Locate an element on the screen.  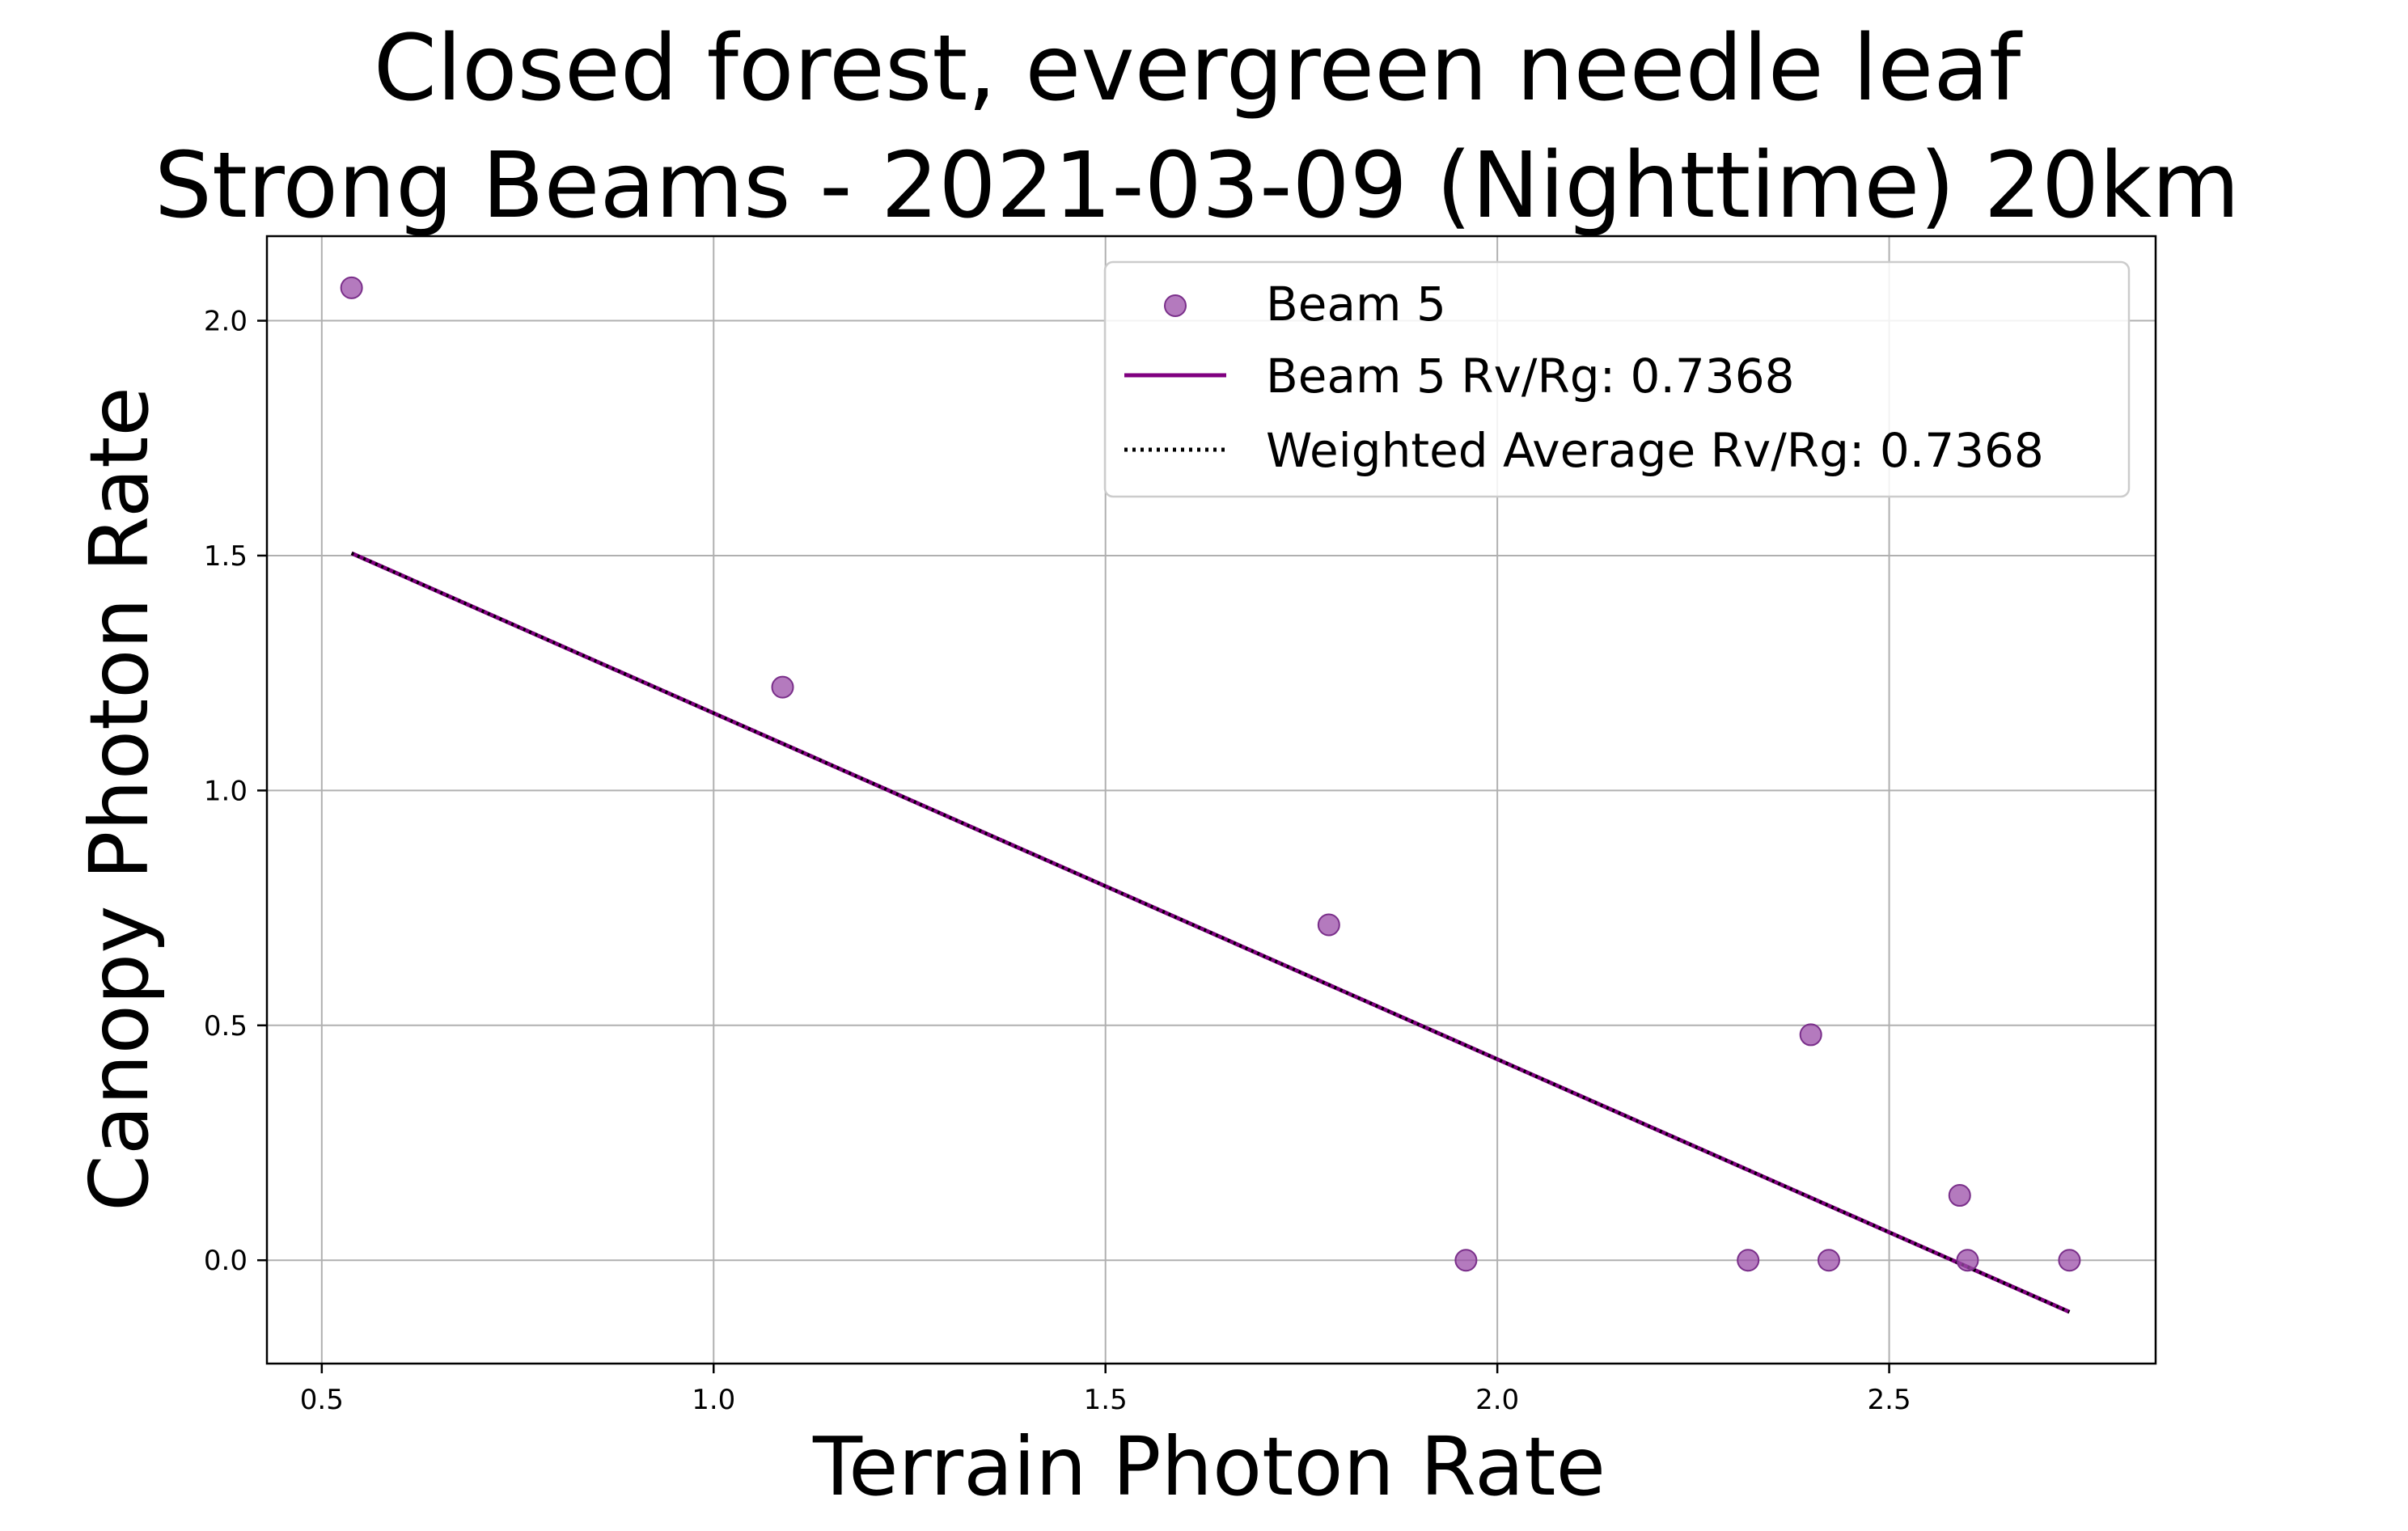
y-tick-label: 1.5 is located at coordinates (226, 556).